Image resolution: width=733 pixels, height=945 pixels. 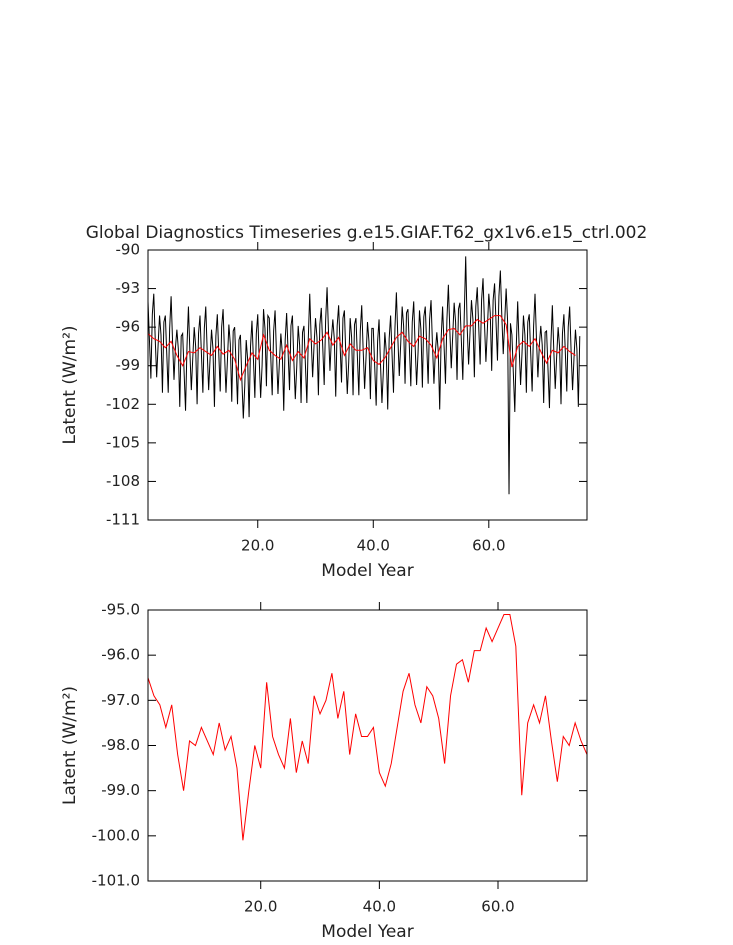 I want to click on y-tick-label: -100.0, so click(x=116, y=835).